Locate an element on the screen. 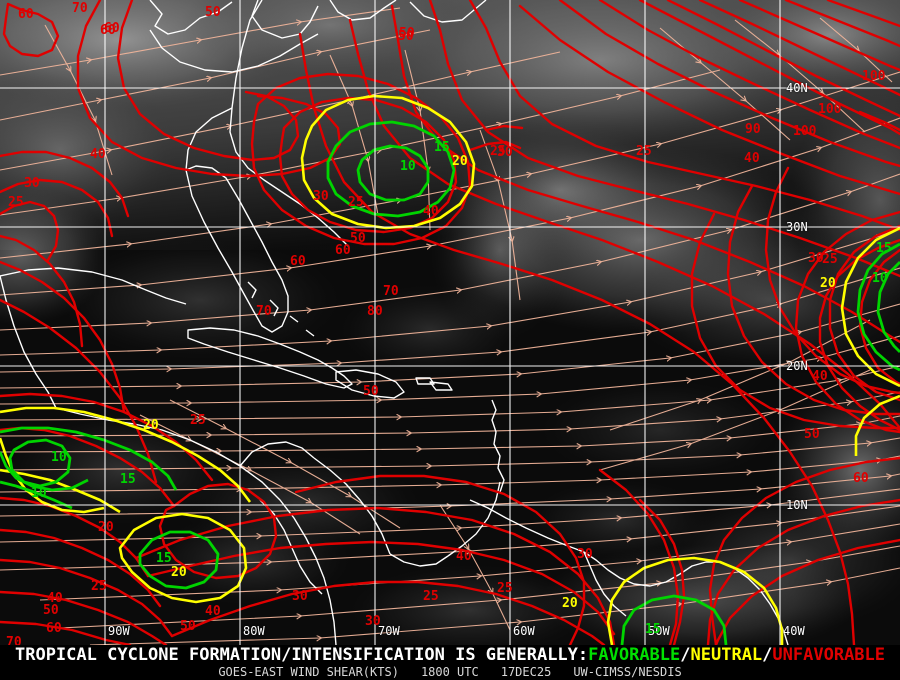 The image size is (900, 680). contour-label-40-47: 40 is located at coordinates (55, 598).